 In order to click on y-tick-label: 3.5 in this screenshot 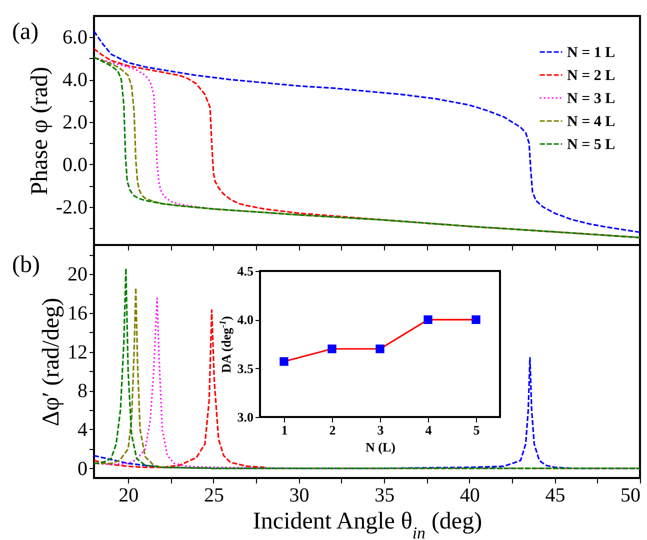, I will do `click(245, 368)`.